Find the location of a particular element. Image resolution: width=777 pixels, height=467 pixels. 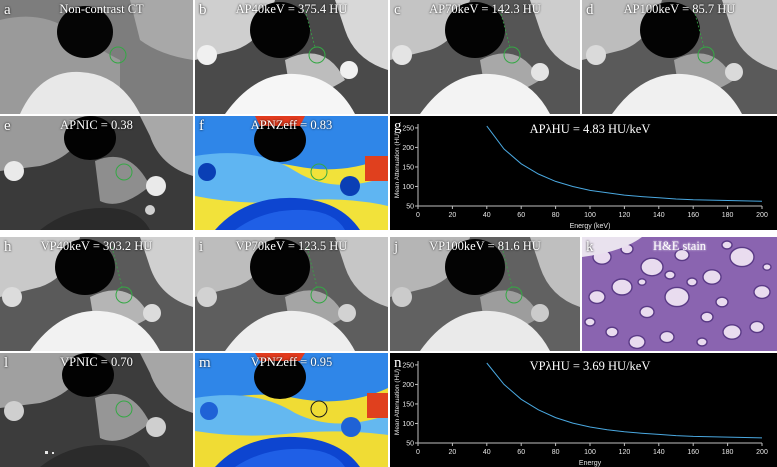

panel-d: d AP100keV = 85.7 HU is located at coordinates (679, 57).